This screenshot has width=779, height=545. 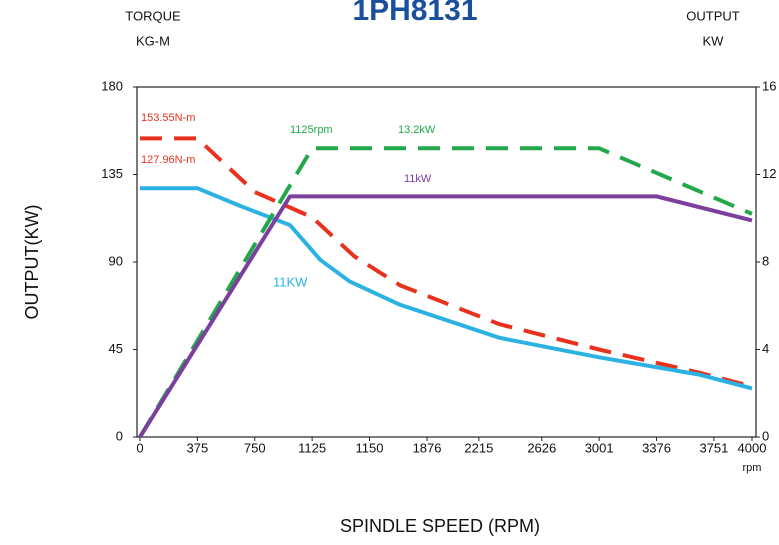 What do you see at coordinates (417, 130) in the screenshot?
I see `annotation: 13.2kW` at bounding box center [417, 130].